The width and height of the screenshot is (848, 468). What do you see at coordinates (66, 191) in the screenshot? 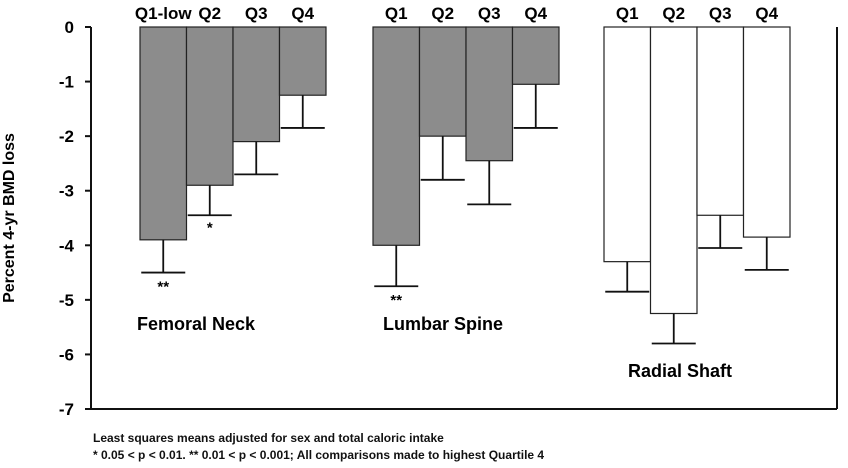
I see `y-tick-label: -3` at bounding box center [66, 191].